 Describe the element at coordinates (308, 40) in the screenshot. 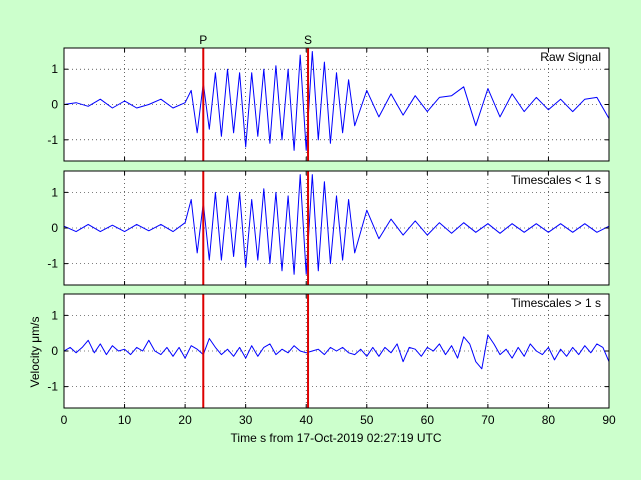

I see `pick-label-s: S` at that location.